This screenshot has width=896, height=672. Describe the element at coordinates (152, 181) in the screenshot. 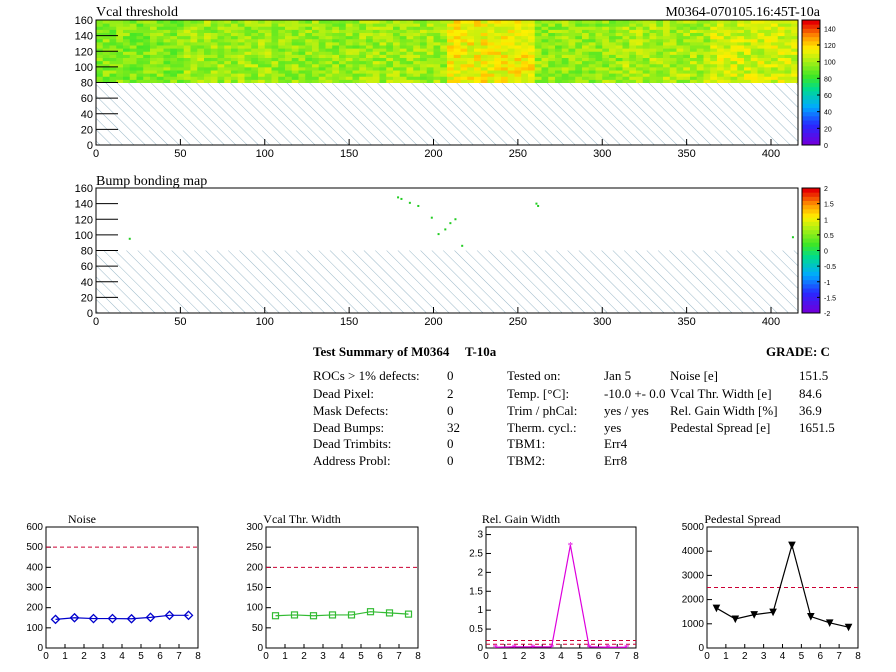

I see `map-title-bump-bonding: Bump bonding map` at that location.